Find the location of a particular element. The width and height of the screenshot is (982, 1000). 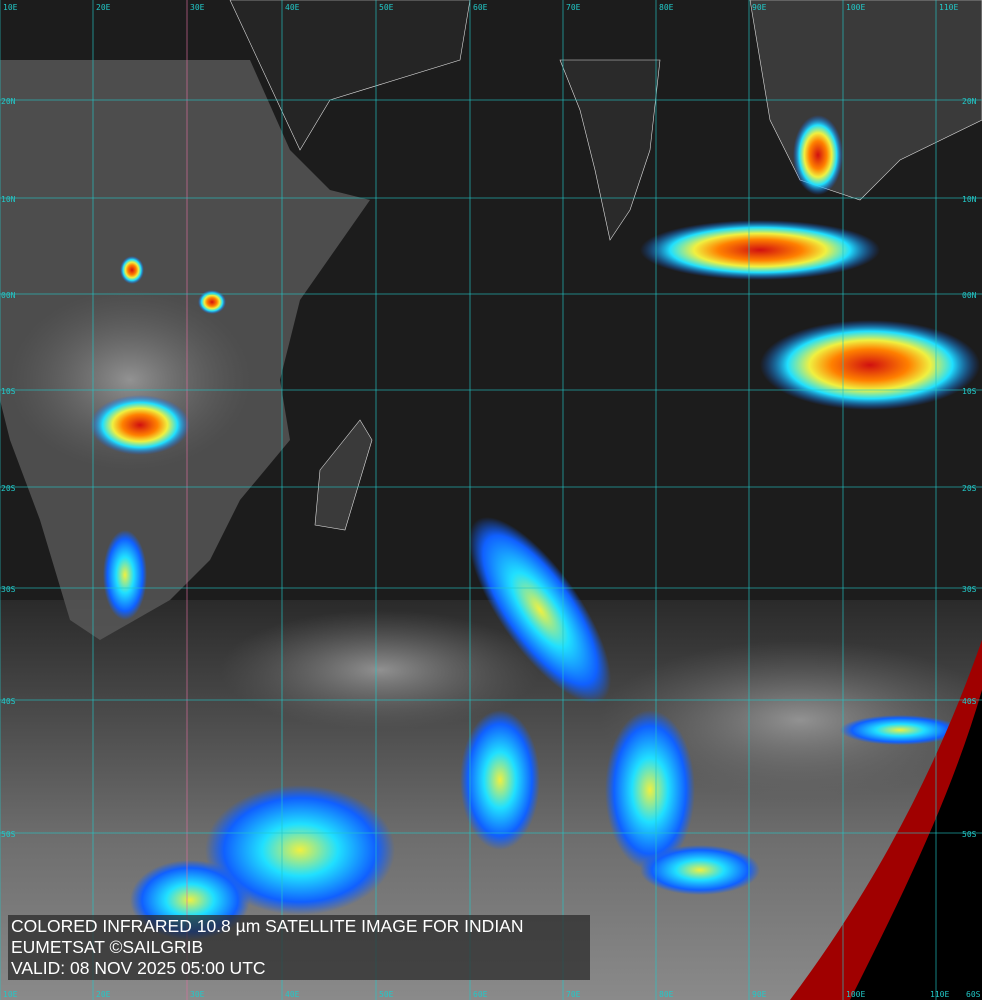

latitude-label-left: 40S is located at coordinates (8, 701).